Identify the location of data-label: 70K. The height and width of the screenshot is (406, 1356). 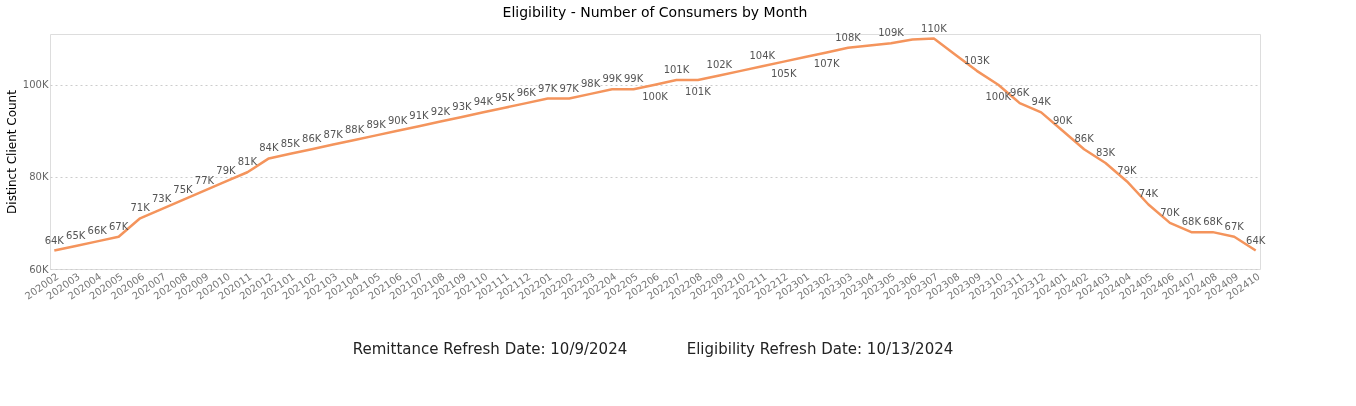
(1170, 212).